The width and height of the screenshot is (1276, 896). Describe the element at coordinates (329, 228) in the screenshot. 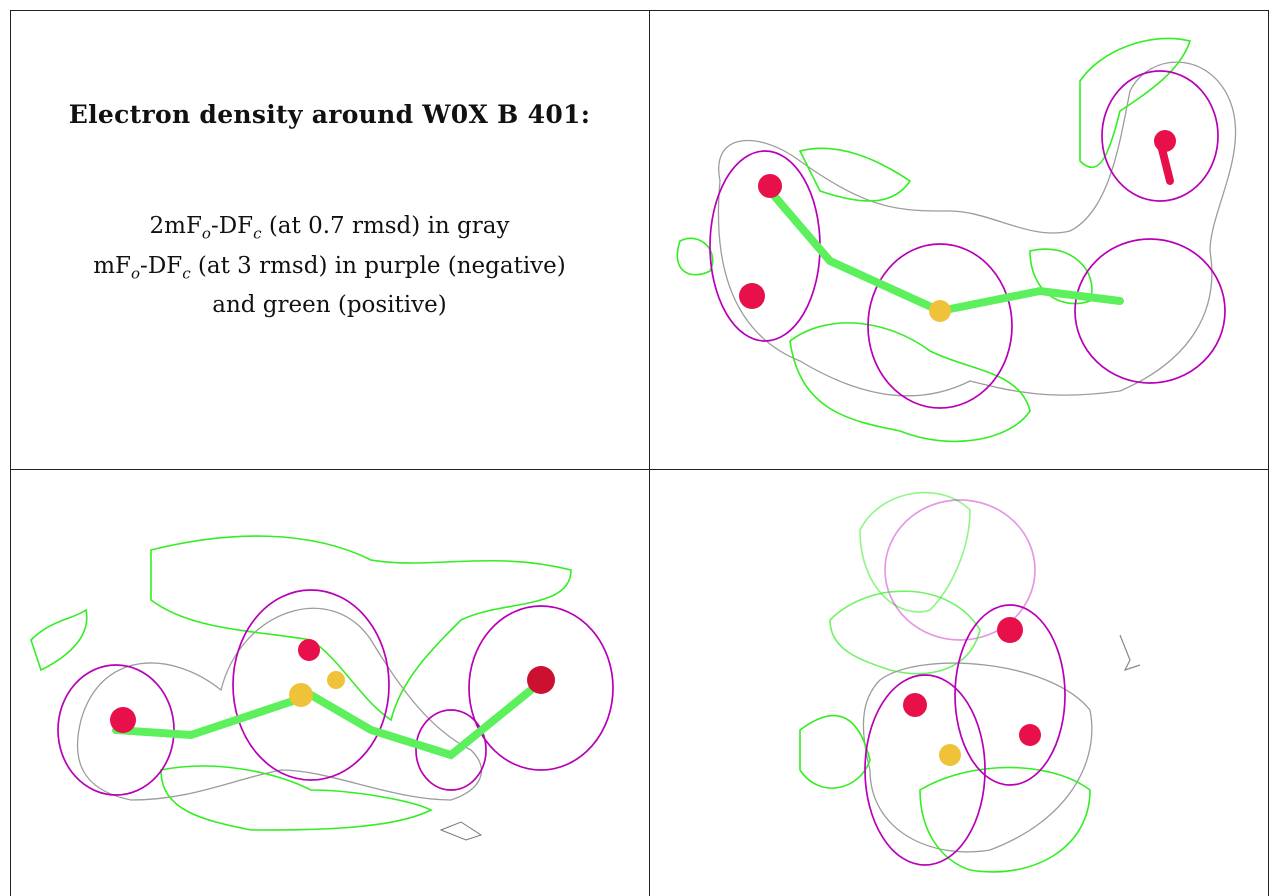

I see `legend-line-2fo-dfc: 2mFo-DFc (at 0.7 rmsd) in gray` at that location.